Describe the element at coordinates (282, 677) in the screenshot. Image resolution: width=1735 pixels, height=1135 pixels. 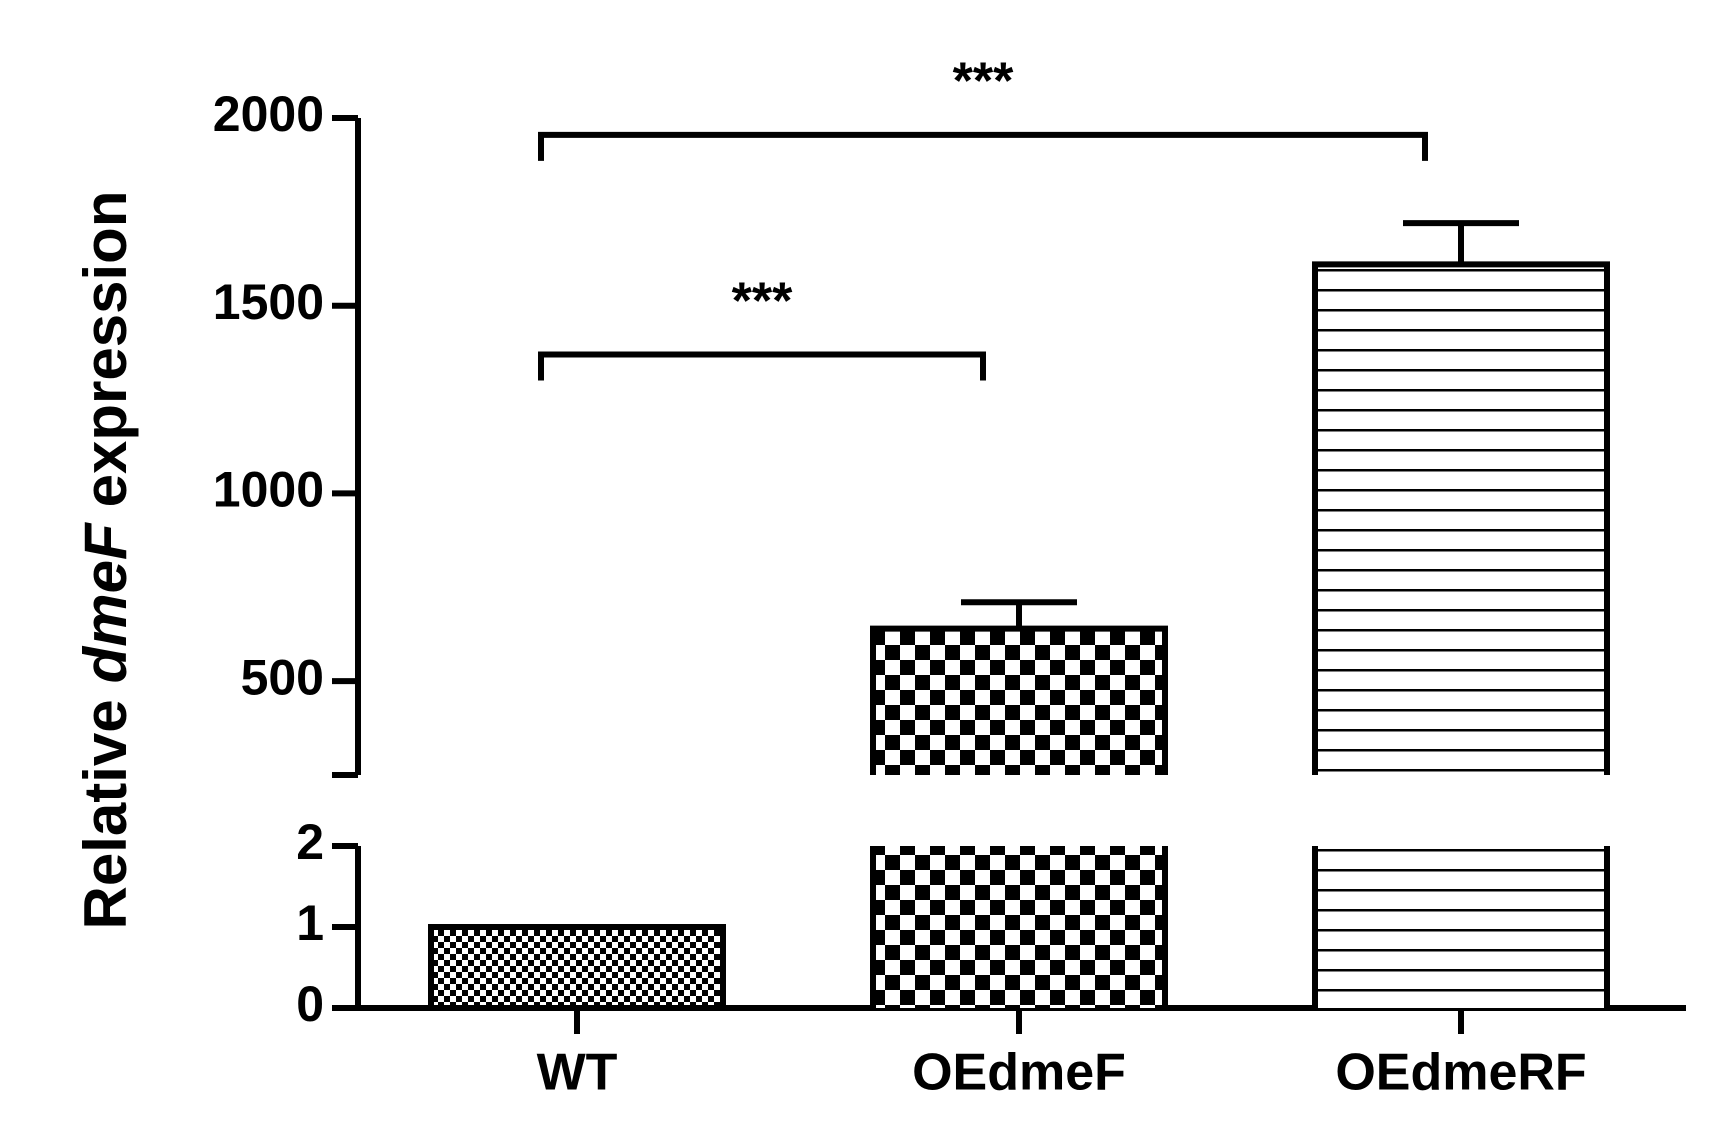
I see `y-tick-label: 500` at that location.